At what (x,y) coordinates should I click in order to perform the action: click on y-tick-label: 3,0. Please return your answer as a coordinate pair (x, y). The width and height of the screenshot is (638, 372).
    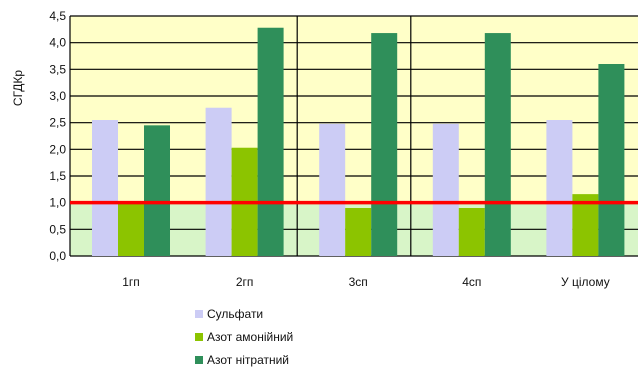
    Looking at the image, I should click on (57, 96).